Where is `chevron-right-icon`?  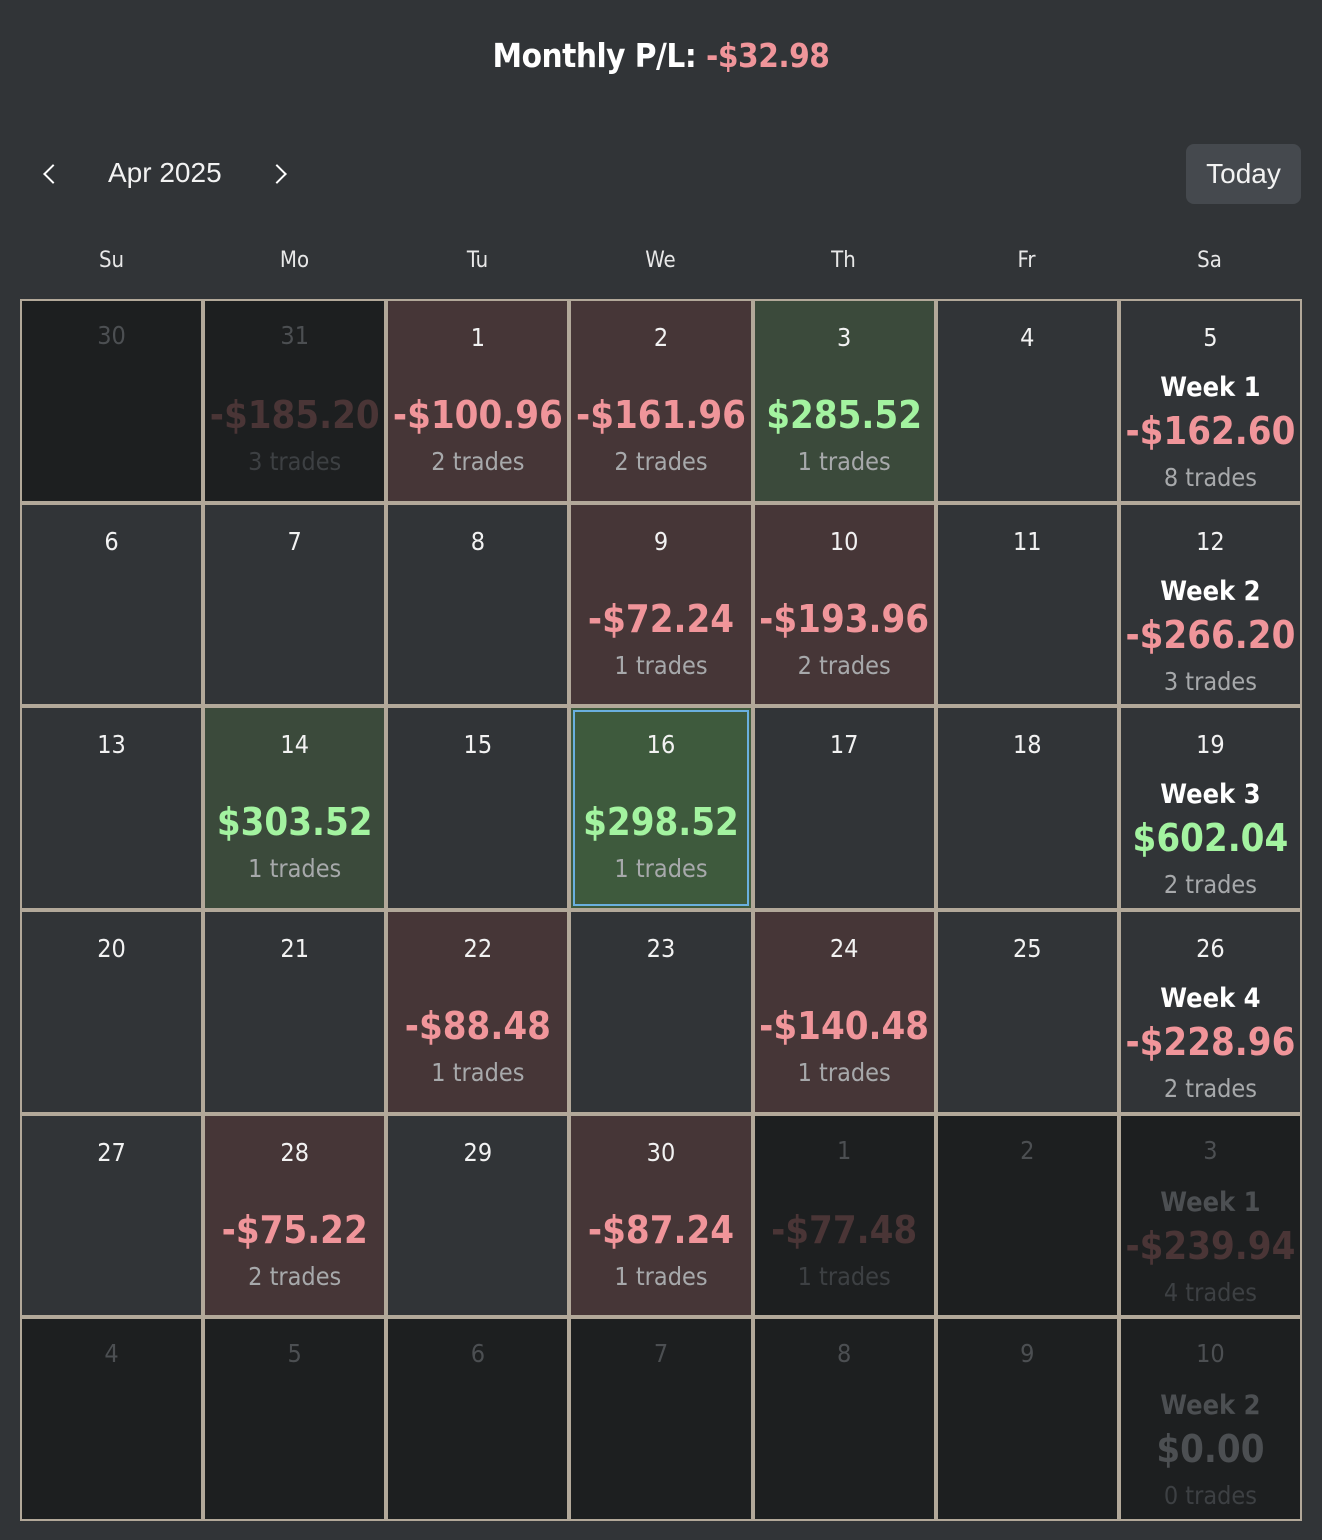 chevron-right-icon is located at coordinates (277, 174).